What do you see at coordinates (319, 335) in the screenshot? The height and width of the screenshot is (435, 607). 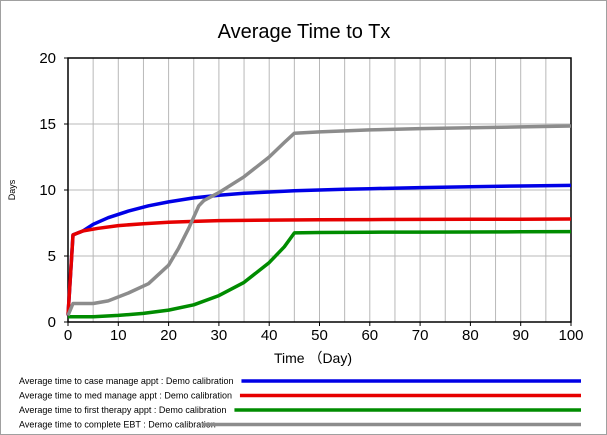 I see `x-tick-label: 50` at bounding box center [319, 335].